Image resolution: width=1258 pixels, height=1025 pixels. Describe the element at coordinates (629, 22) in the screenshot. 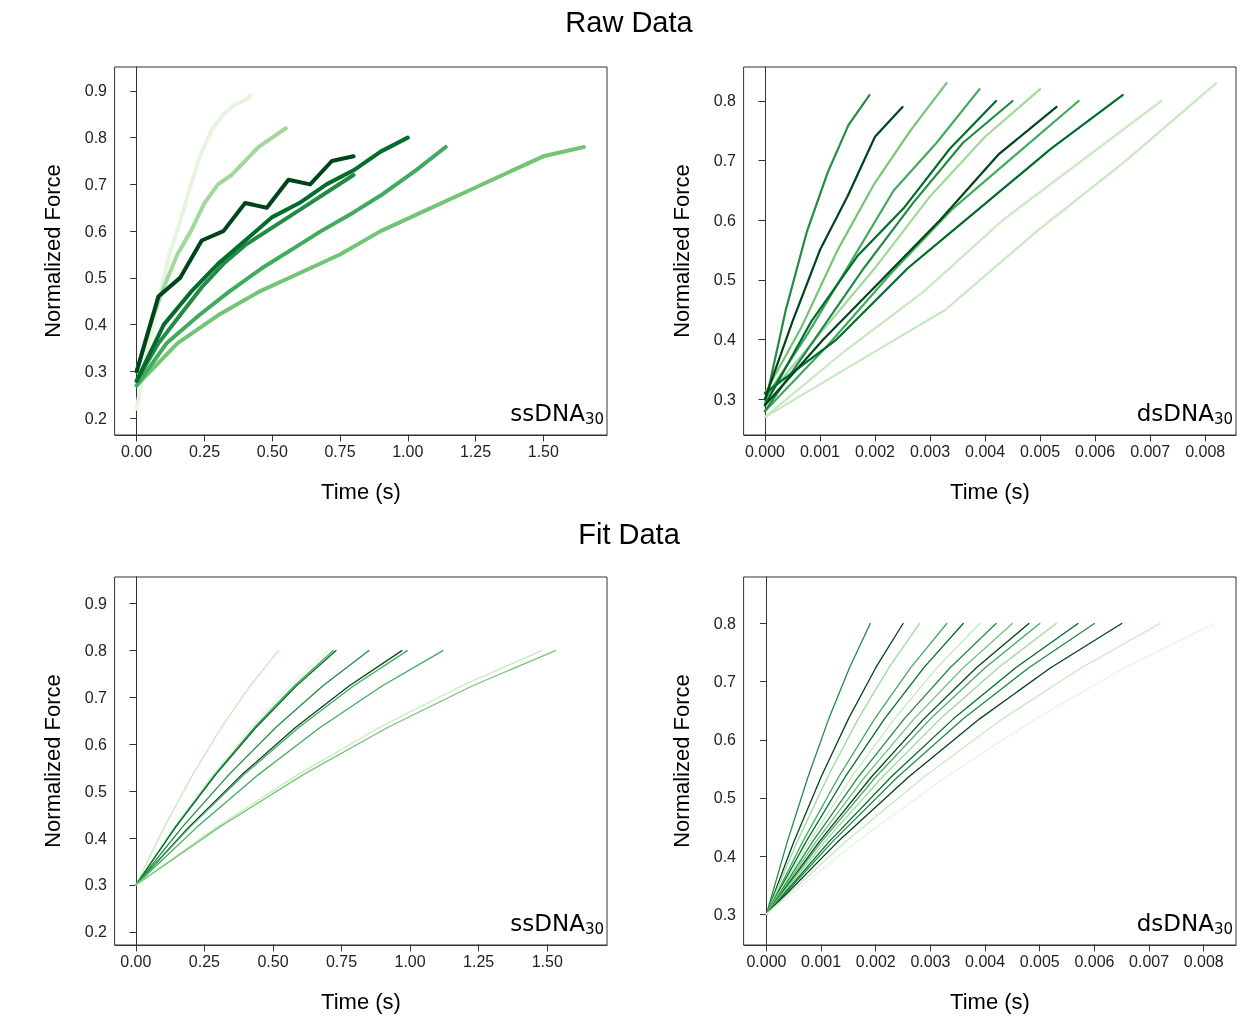

I see `chart-title: Raw Data` at that location.